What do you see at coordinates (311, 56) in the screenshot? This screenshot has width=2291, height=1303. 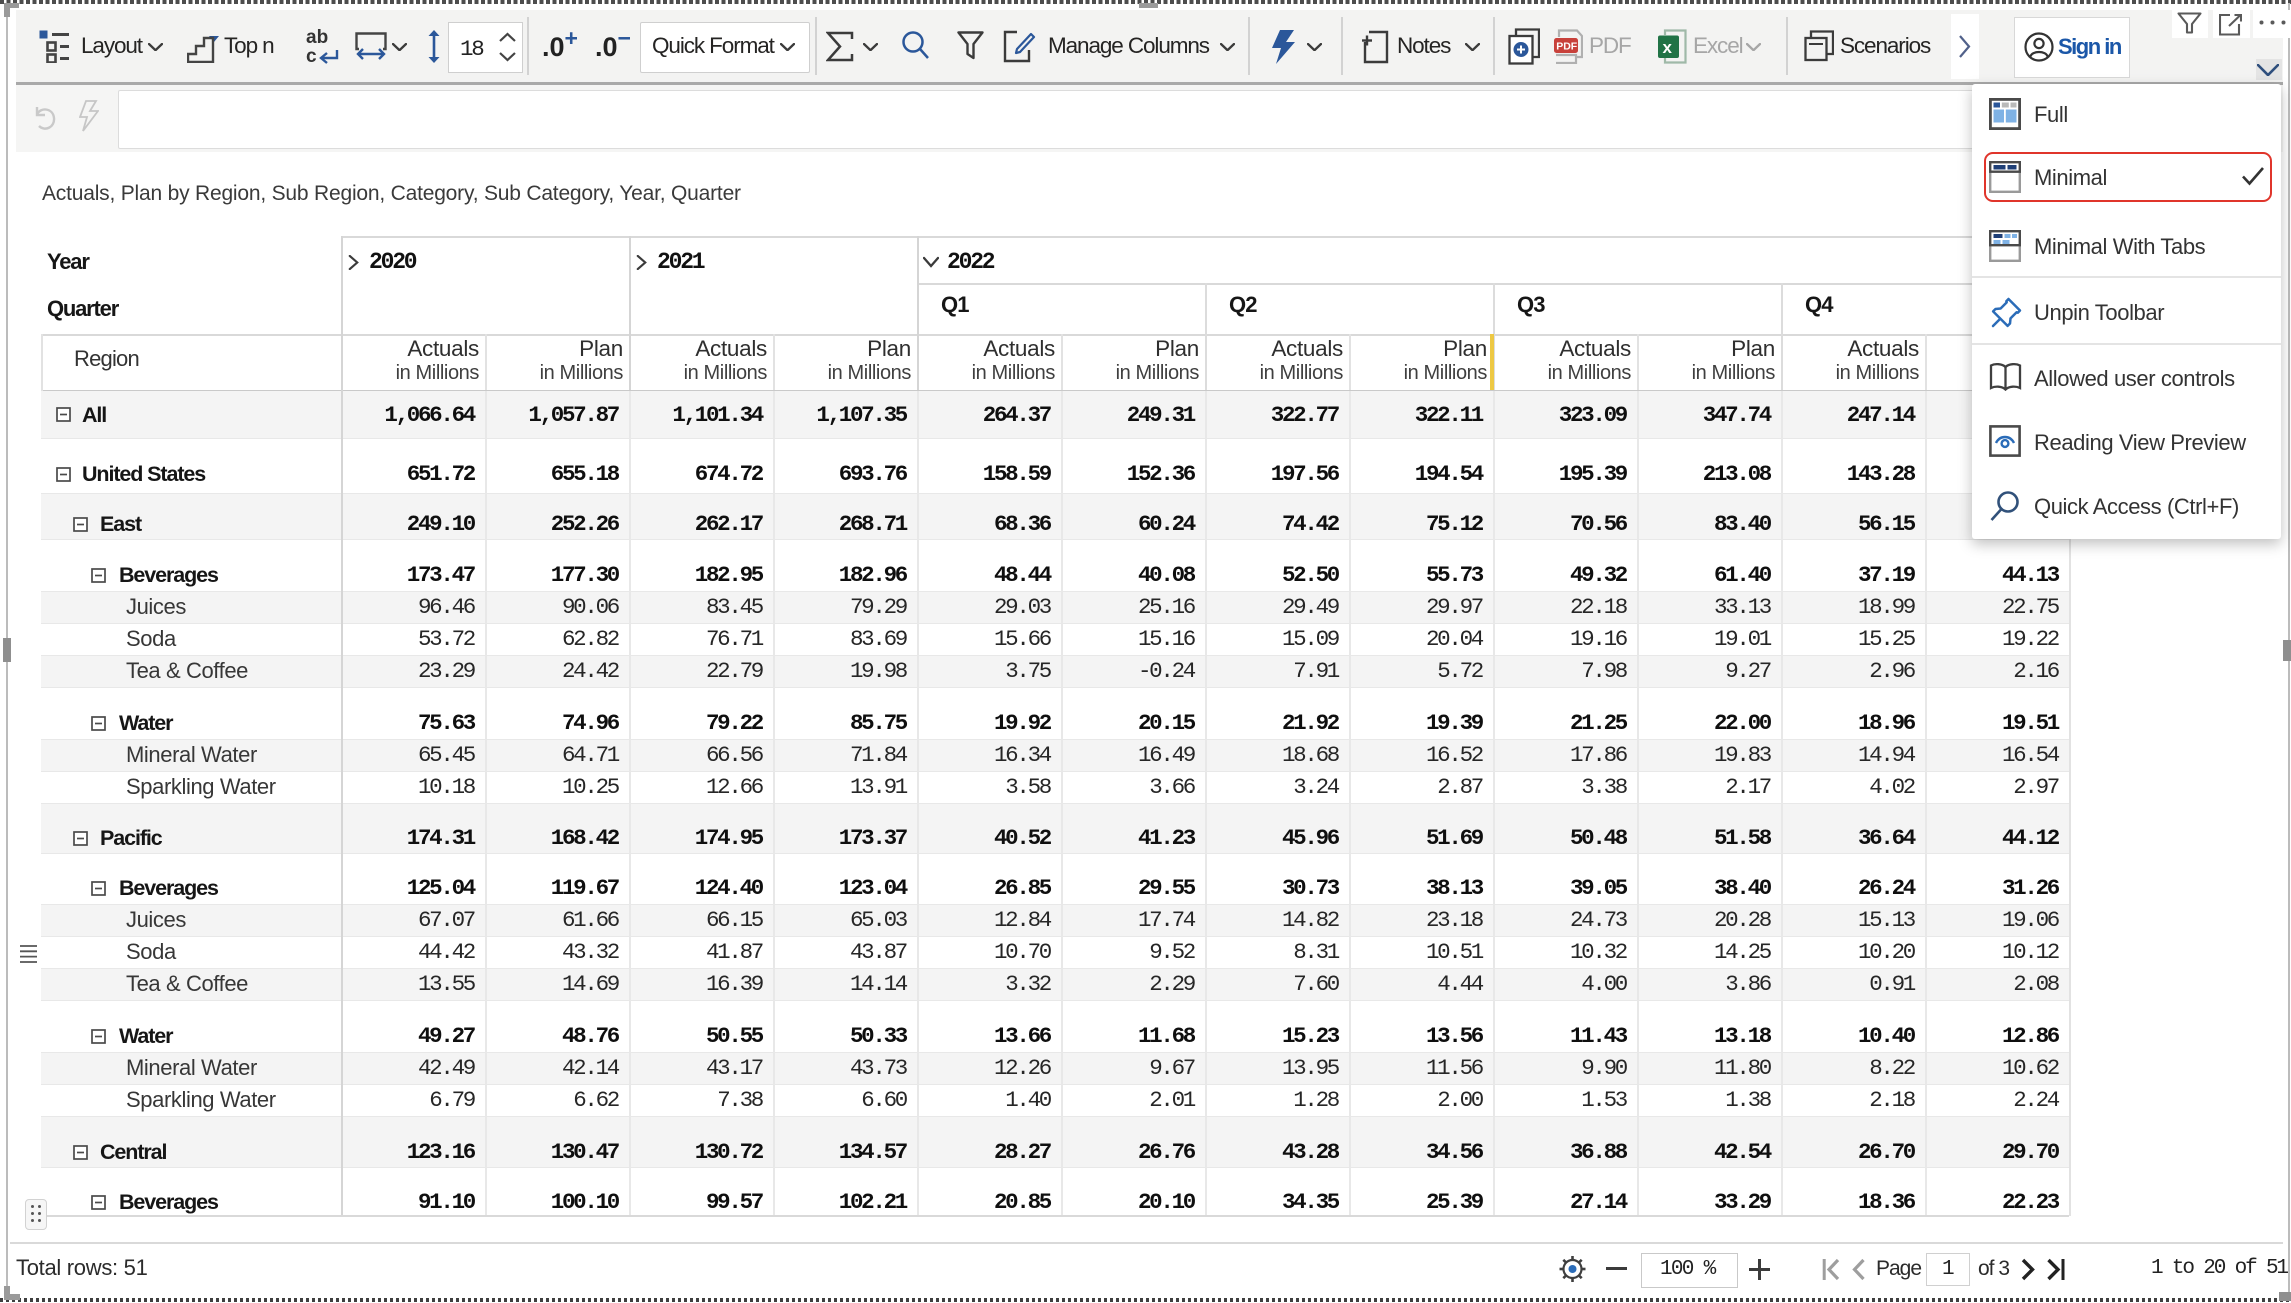 I see `svg-text: c` at bounding box center [311, 56].